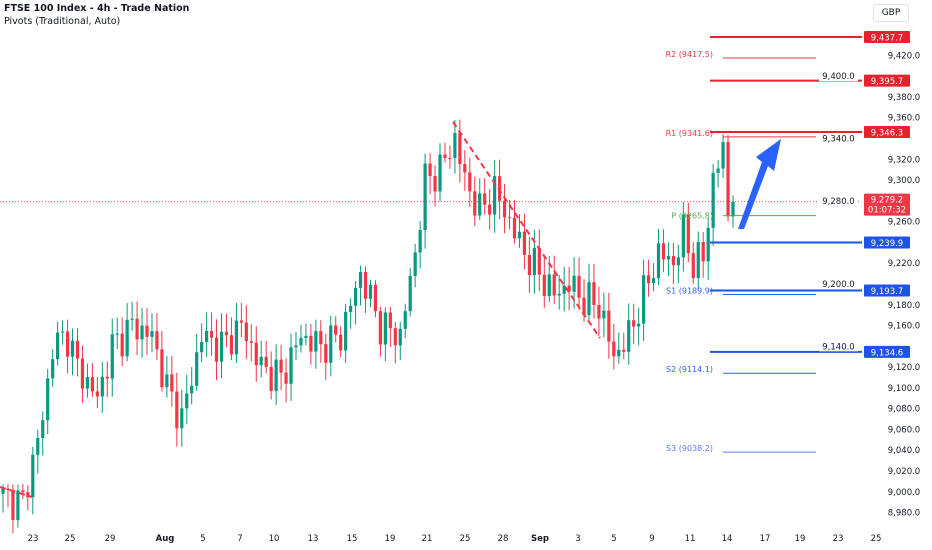 The height and width of the screenshot is (550, 932). What do you see at coordinates (577, 539) in the screenshot?
I see `x-tick-label: 3` at bounding box center [577, 539].